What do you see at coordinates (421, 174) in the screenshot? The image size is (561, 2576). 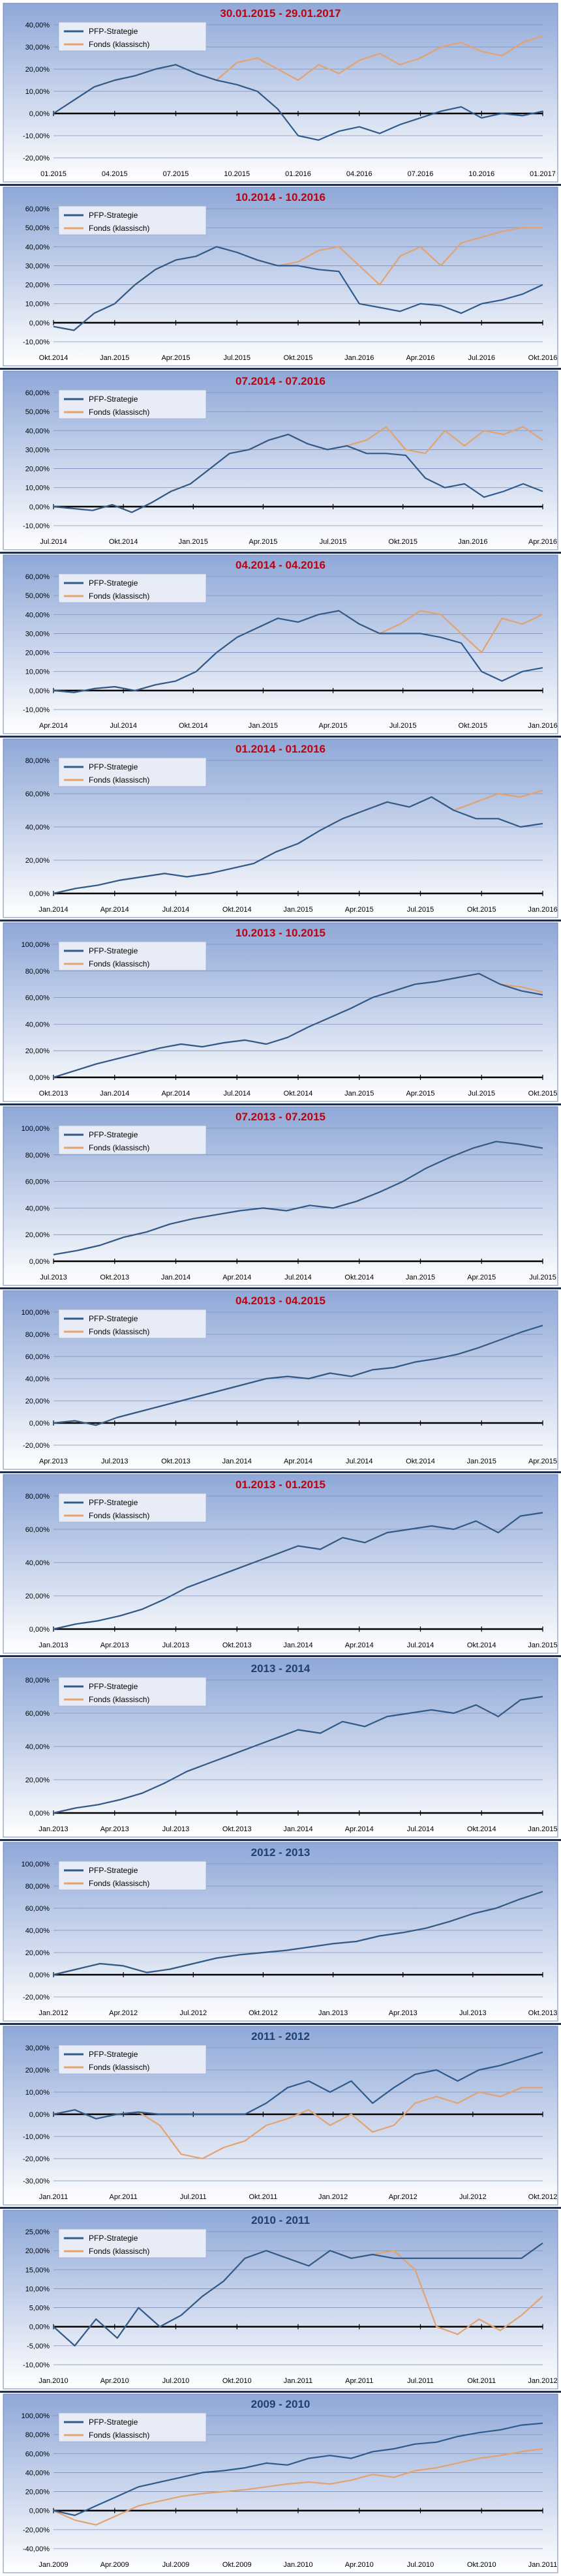 I see `x-tick-label: 07.2016` at bounding box center [421, 174].